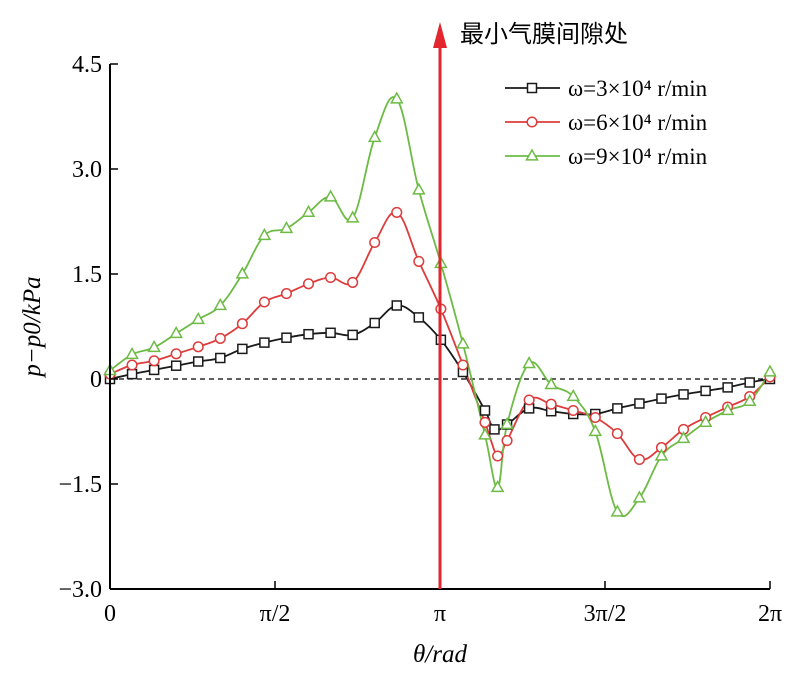 Image resolution: width=796 pixels, height=675 pixels. What do you see at coordinates (638, 122) in the screenshot?
I see `legend-label-2: ω=6×10⁴ r/min` at bounding box center [638, 122].